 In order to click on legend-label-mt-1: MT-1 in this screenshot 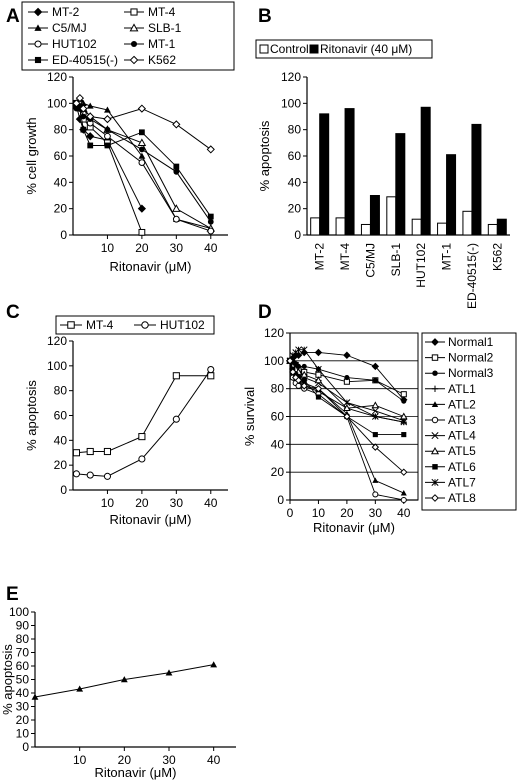, I will do `click(162, 44)`.